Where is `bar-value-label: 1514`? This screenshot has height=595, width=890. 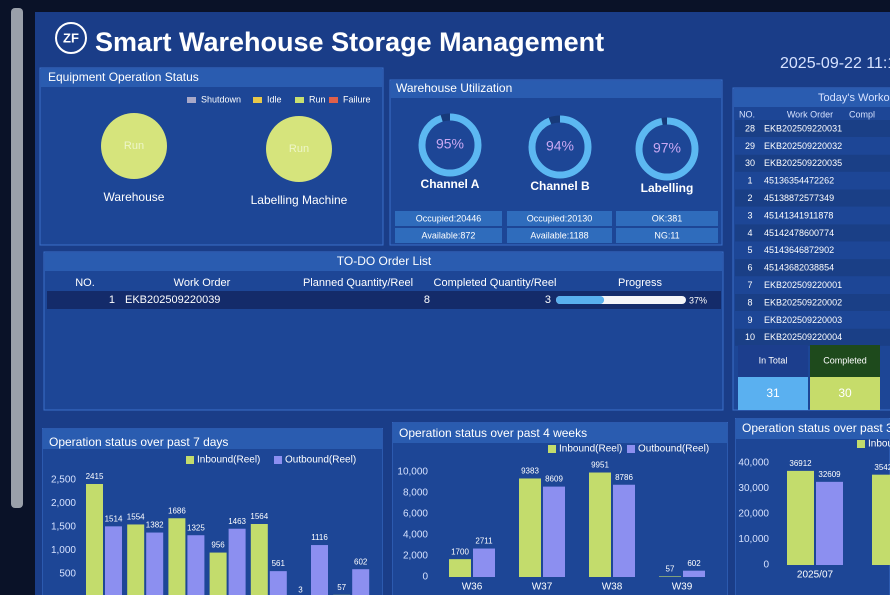 bar-value-label: 1514 is located at coordinates (114, 518).